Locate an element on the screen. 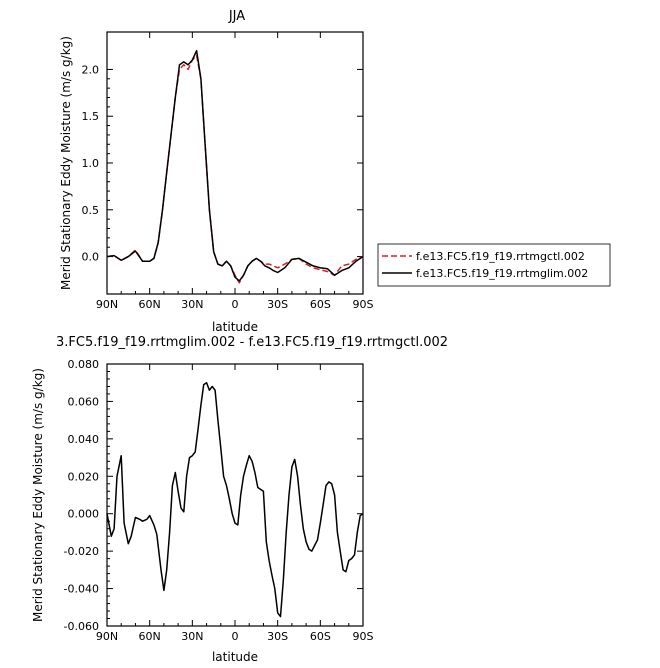 This screenshot has width=660, height=668. legend-box is located at coordinates (494, 265).